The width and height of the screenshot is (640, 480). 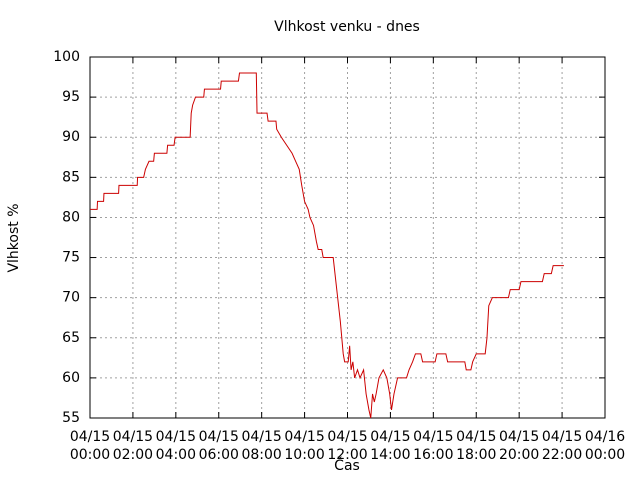 I want to click on y-tick-label: 100, so click(x=66, y=57).